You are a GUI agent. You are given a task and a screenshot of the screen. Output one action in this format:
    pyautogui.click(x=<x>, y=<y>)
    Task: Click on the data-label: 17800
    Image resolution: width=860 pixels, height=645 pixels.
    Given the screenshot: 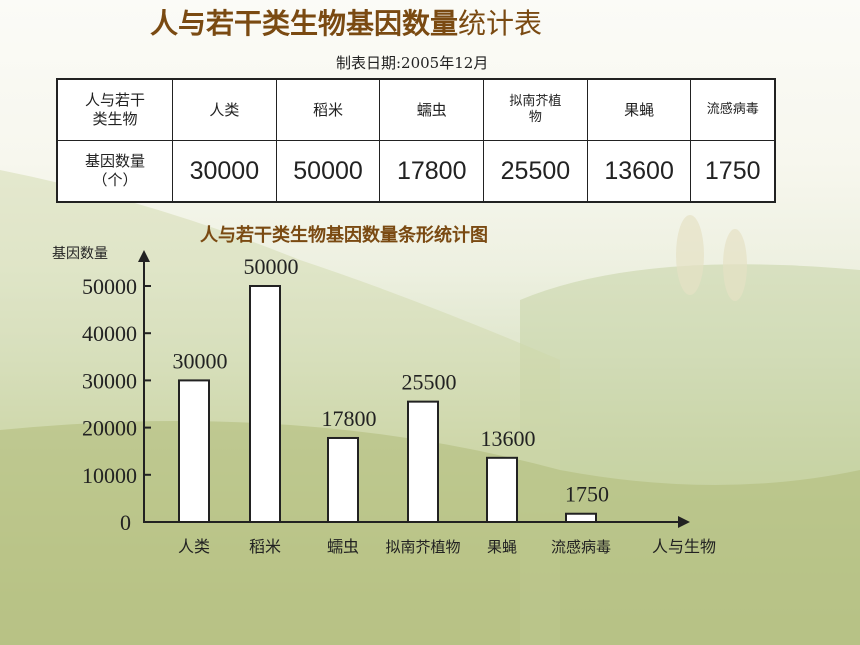 What is the action you would take?
    pyautogui.click(x=349, y=418)
    